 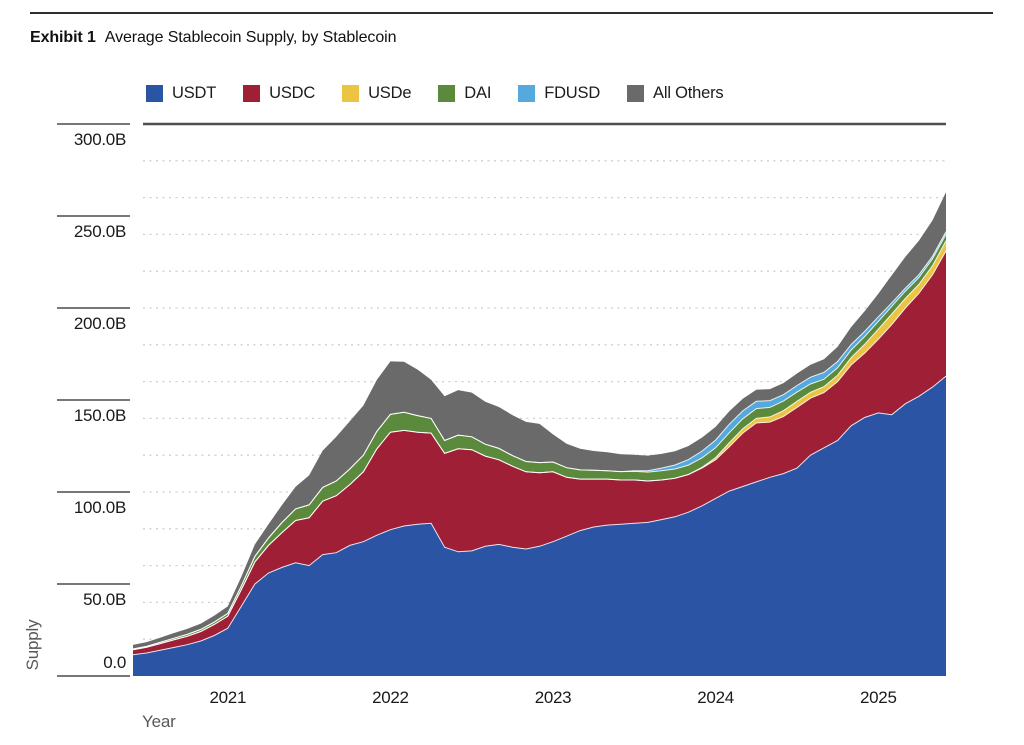 I want to click on y-tick-label-150: 150.0B, so click(x=100, y=415).